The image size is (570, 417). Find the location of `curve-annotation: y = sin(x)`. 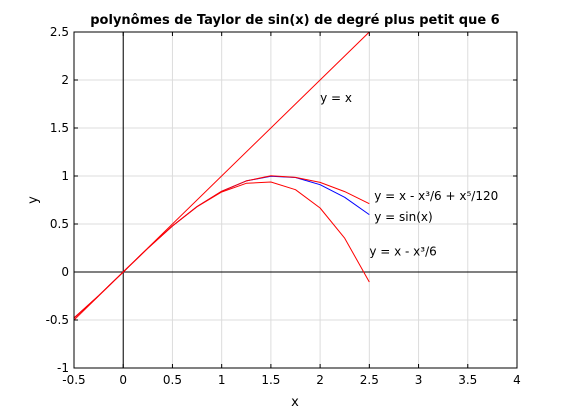

curve-annotation: y = sin(x) is located at coordinates (403, 217).